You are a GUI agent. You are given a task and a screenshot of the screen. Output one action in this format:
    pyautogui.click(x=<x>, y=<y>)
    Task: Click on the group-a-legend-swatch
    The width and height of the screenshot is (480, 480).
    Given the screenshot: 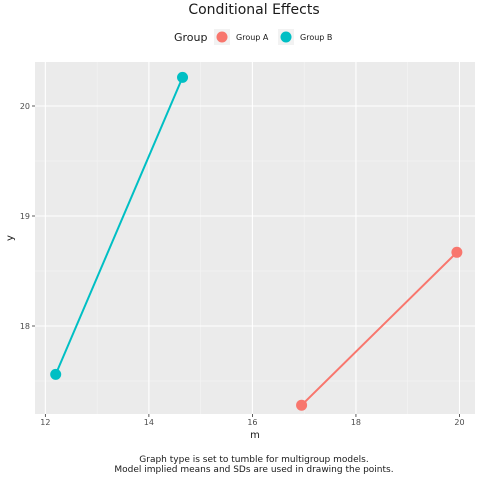 What is the action you would take?
    pyautogui.click(x=222, y=37)
    